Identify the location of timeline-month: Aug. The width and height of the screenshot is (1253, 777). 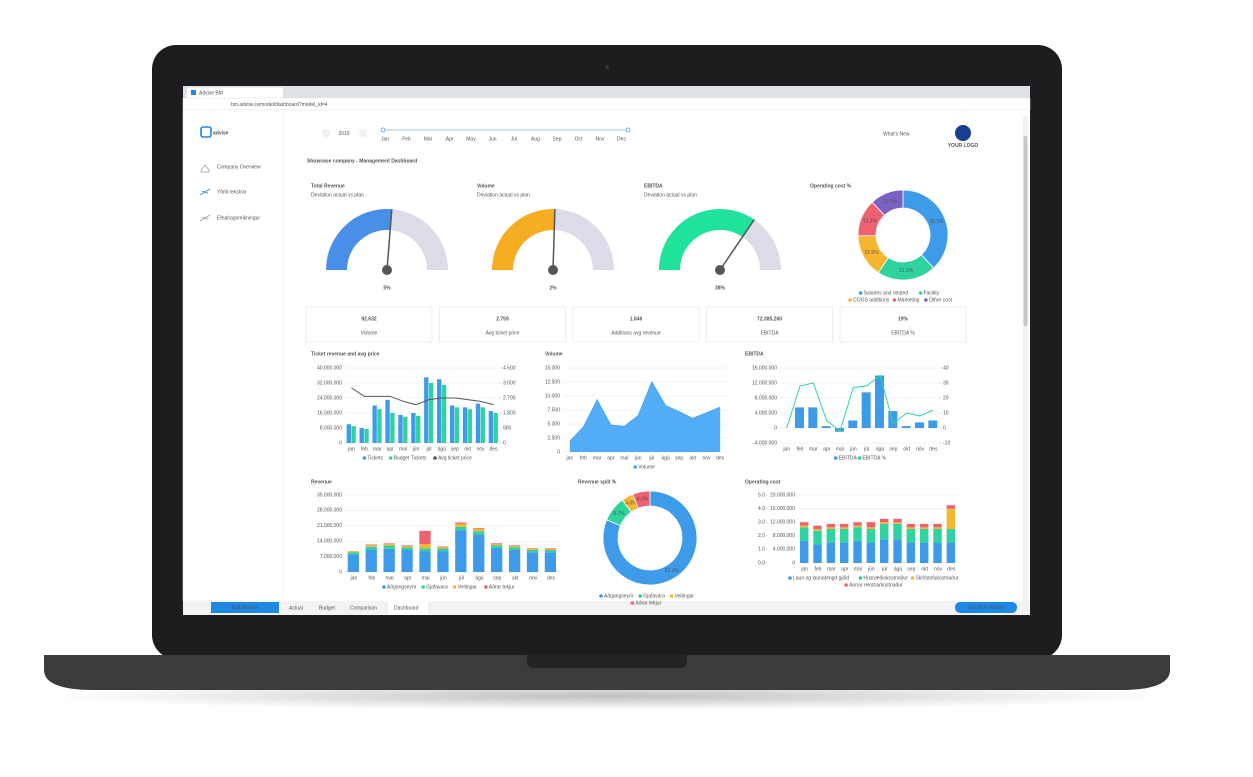
(535, 139).